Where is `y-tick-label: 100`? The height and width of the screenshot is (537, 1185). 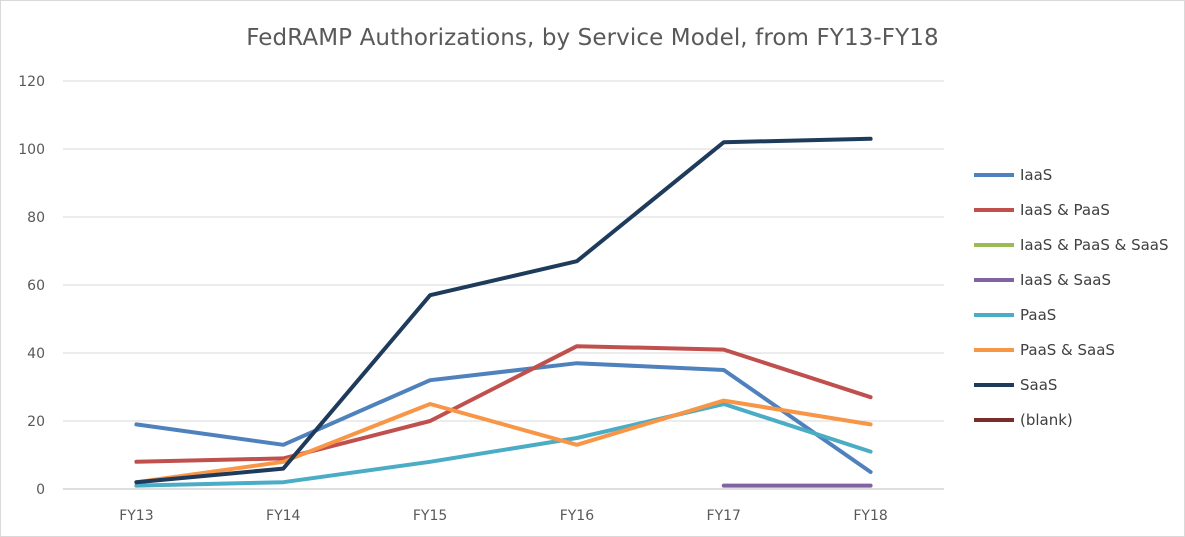
y-tick-label: 100 is located at coordinates (31, 150).